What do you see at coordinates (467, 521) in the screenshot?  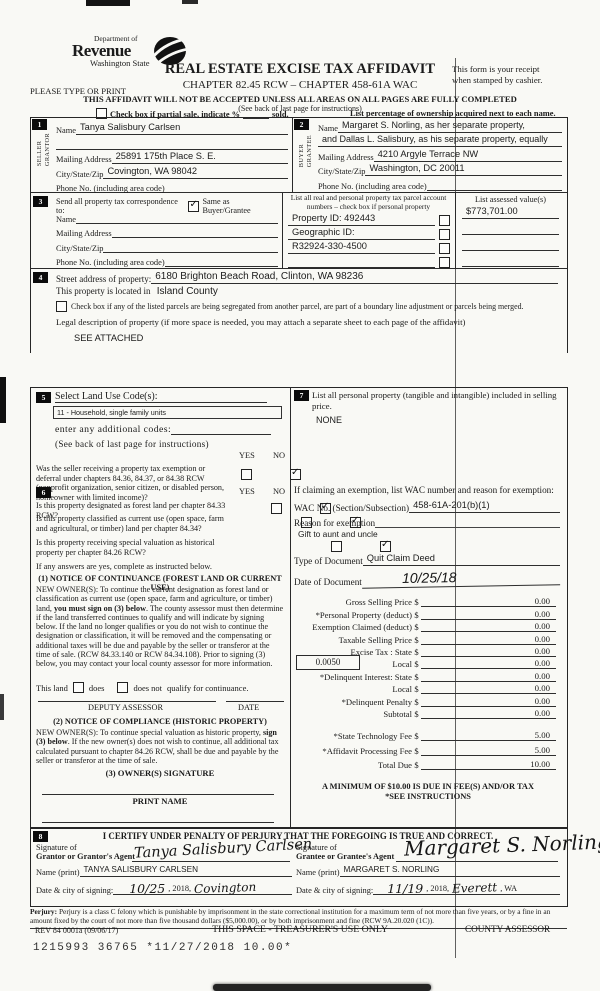 I see `reason-field` at bounding box center [467, 521].